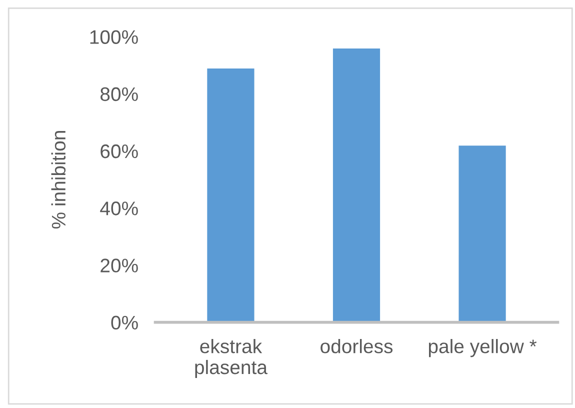  What do you see at coordinates (482, 348) in the screenshot?
I see `x-tick-label: pale yellow *` at bounding box center [482, 348].